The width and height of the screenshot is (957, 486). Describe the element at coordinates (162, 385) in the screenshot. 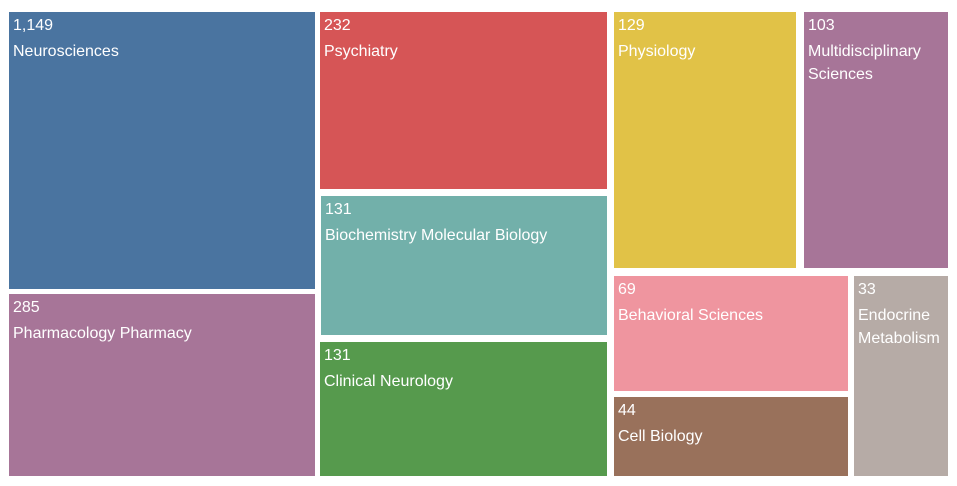

I see `treemap-tile: 285 Pharmacology Pharmacy` at that location.